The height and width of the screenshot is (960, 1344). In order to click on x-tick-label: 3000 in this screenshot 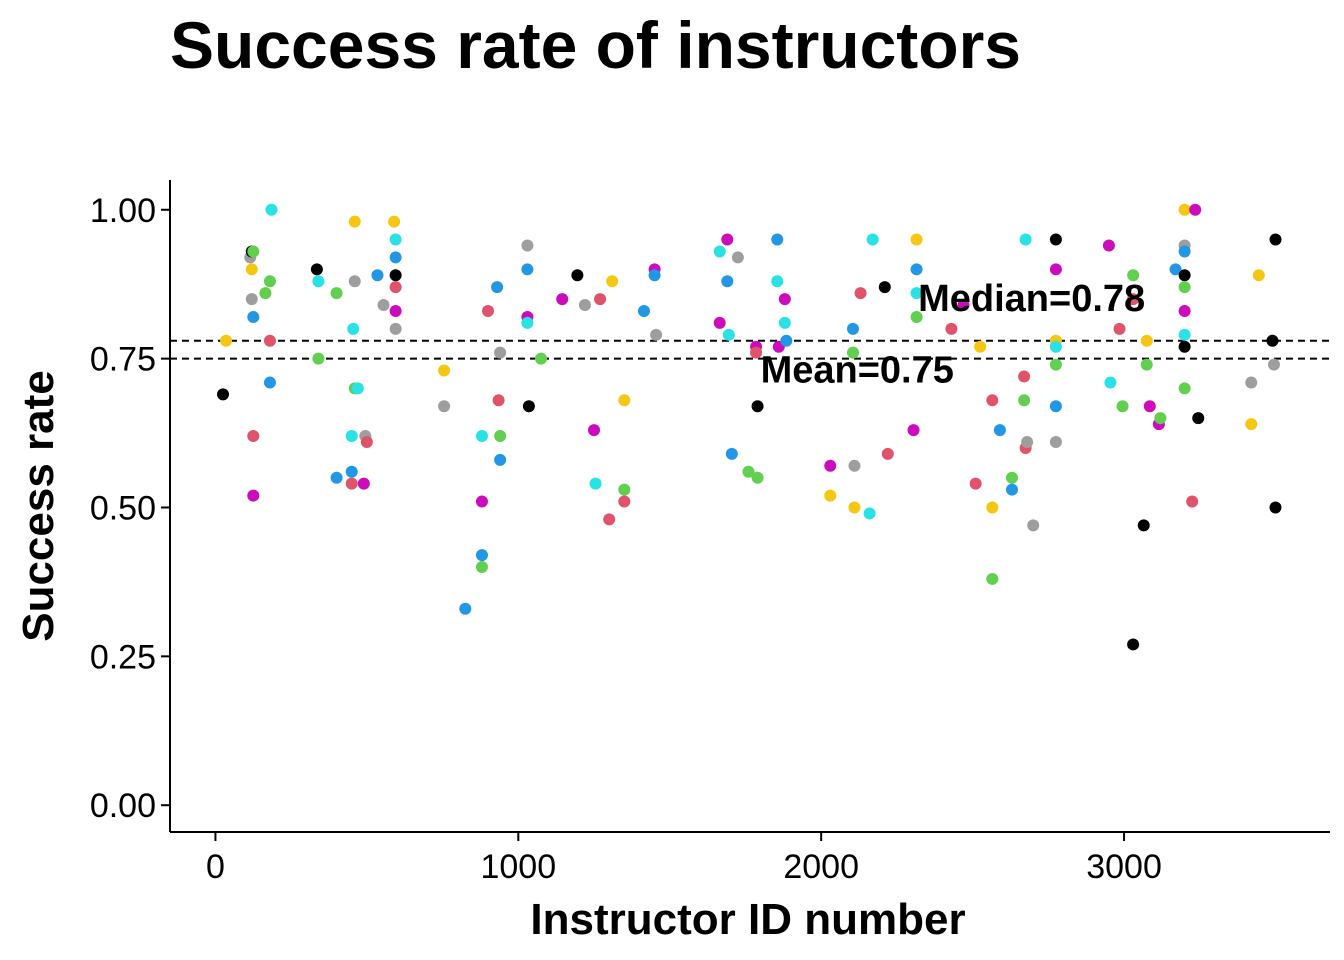, I will do `click(1124, 867)`.